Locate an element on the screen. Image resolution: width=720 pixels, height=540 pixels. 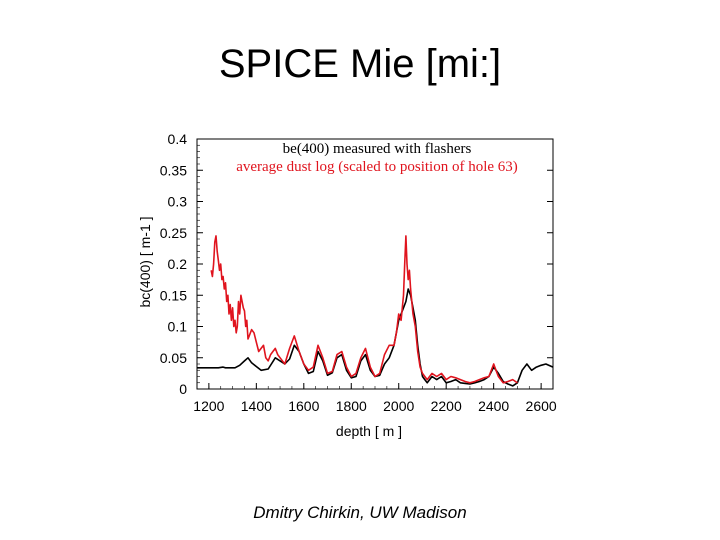
slide-footer: Dmitry Chirkin, UW Madison is located at coordinates (360, 512).